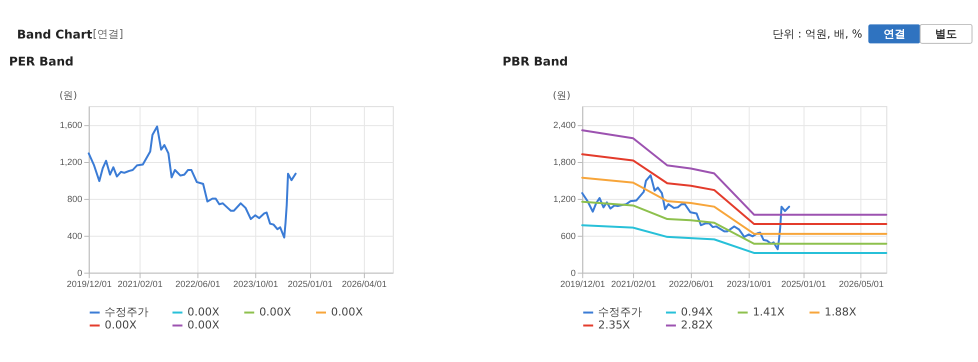 The height and width of the screenshot is (362, 978). What do you see at coordinates (861, 284) in the screenshot?
I see `x-tick-label: 2026/05/01` at bounding box center [861, 284].